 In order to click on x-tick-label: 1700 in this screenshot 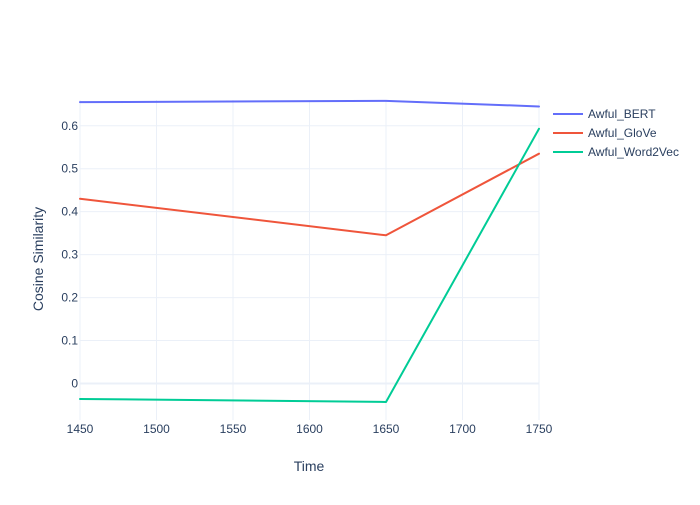, I will do `click(462, 429)`.